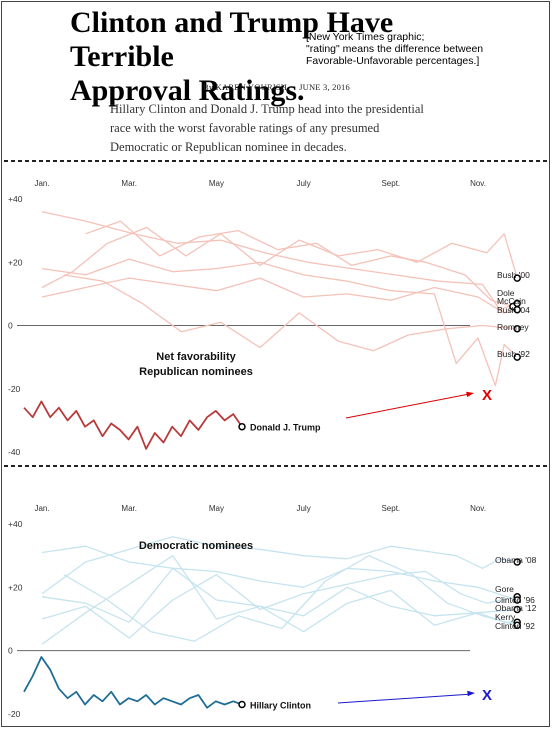  Describe the element at coordinates (504, 589) in the screenshot. I see `dem-series-label: Gore` at that location.